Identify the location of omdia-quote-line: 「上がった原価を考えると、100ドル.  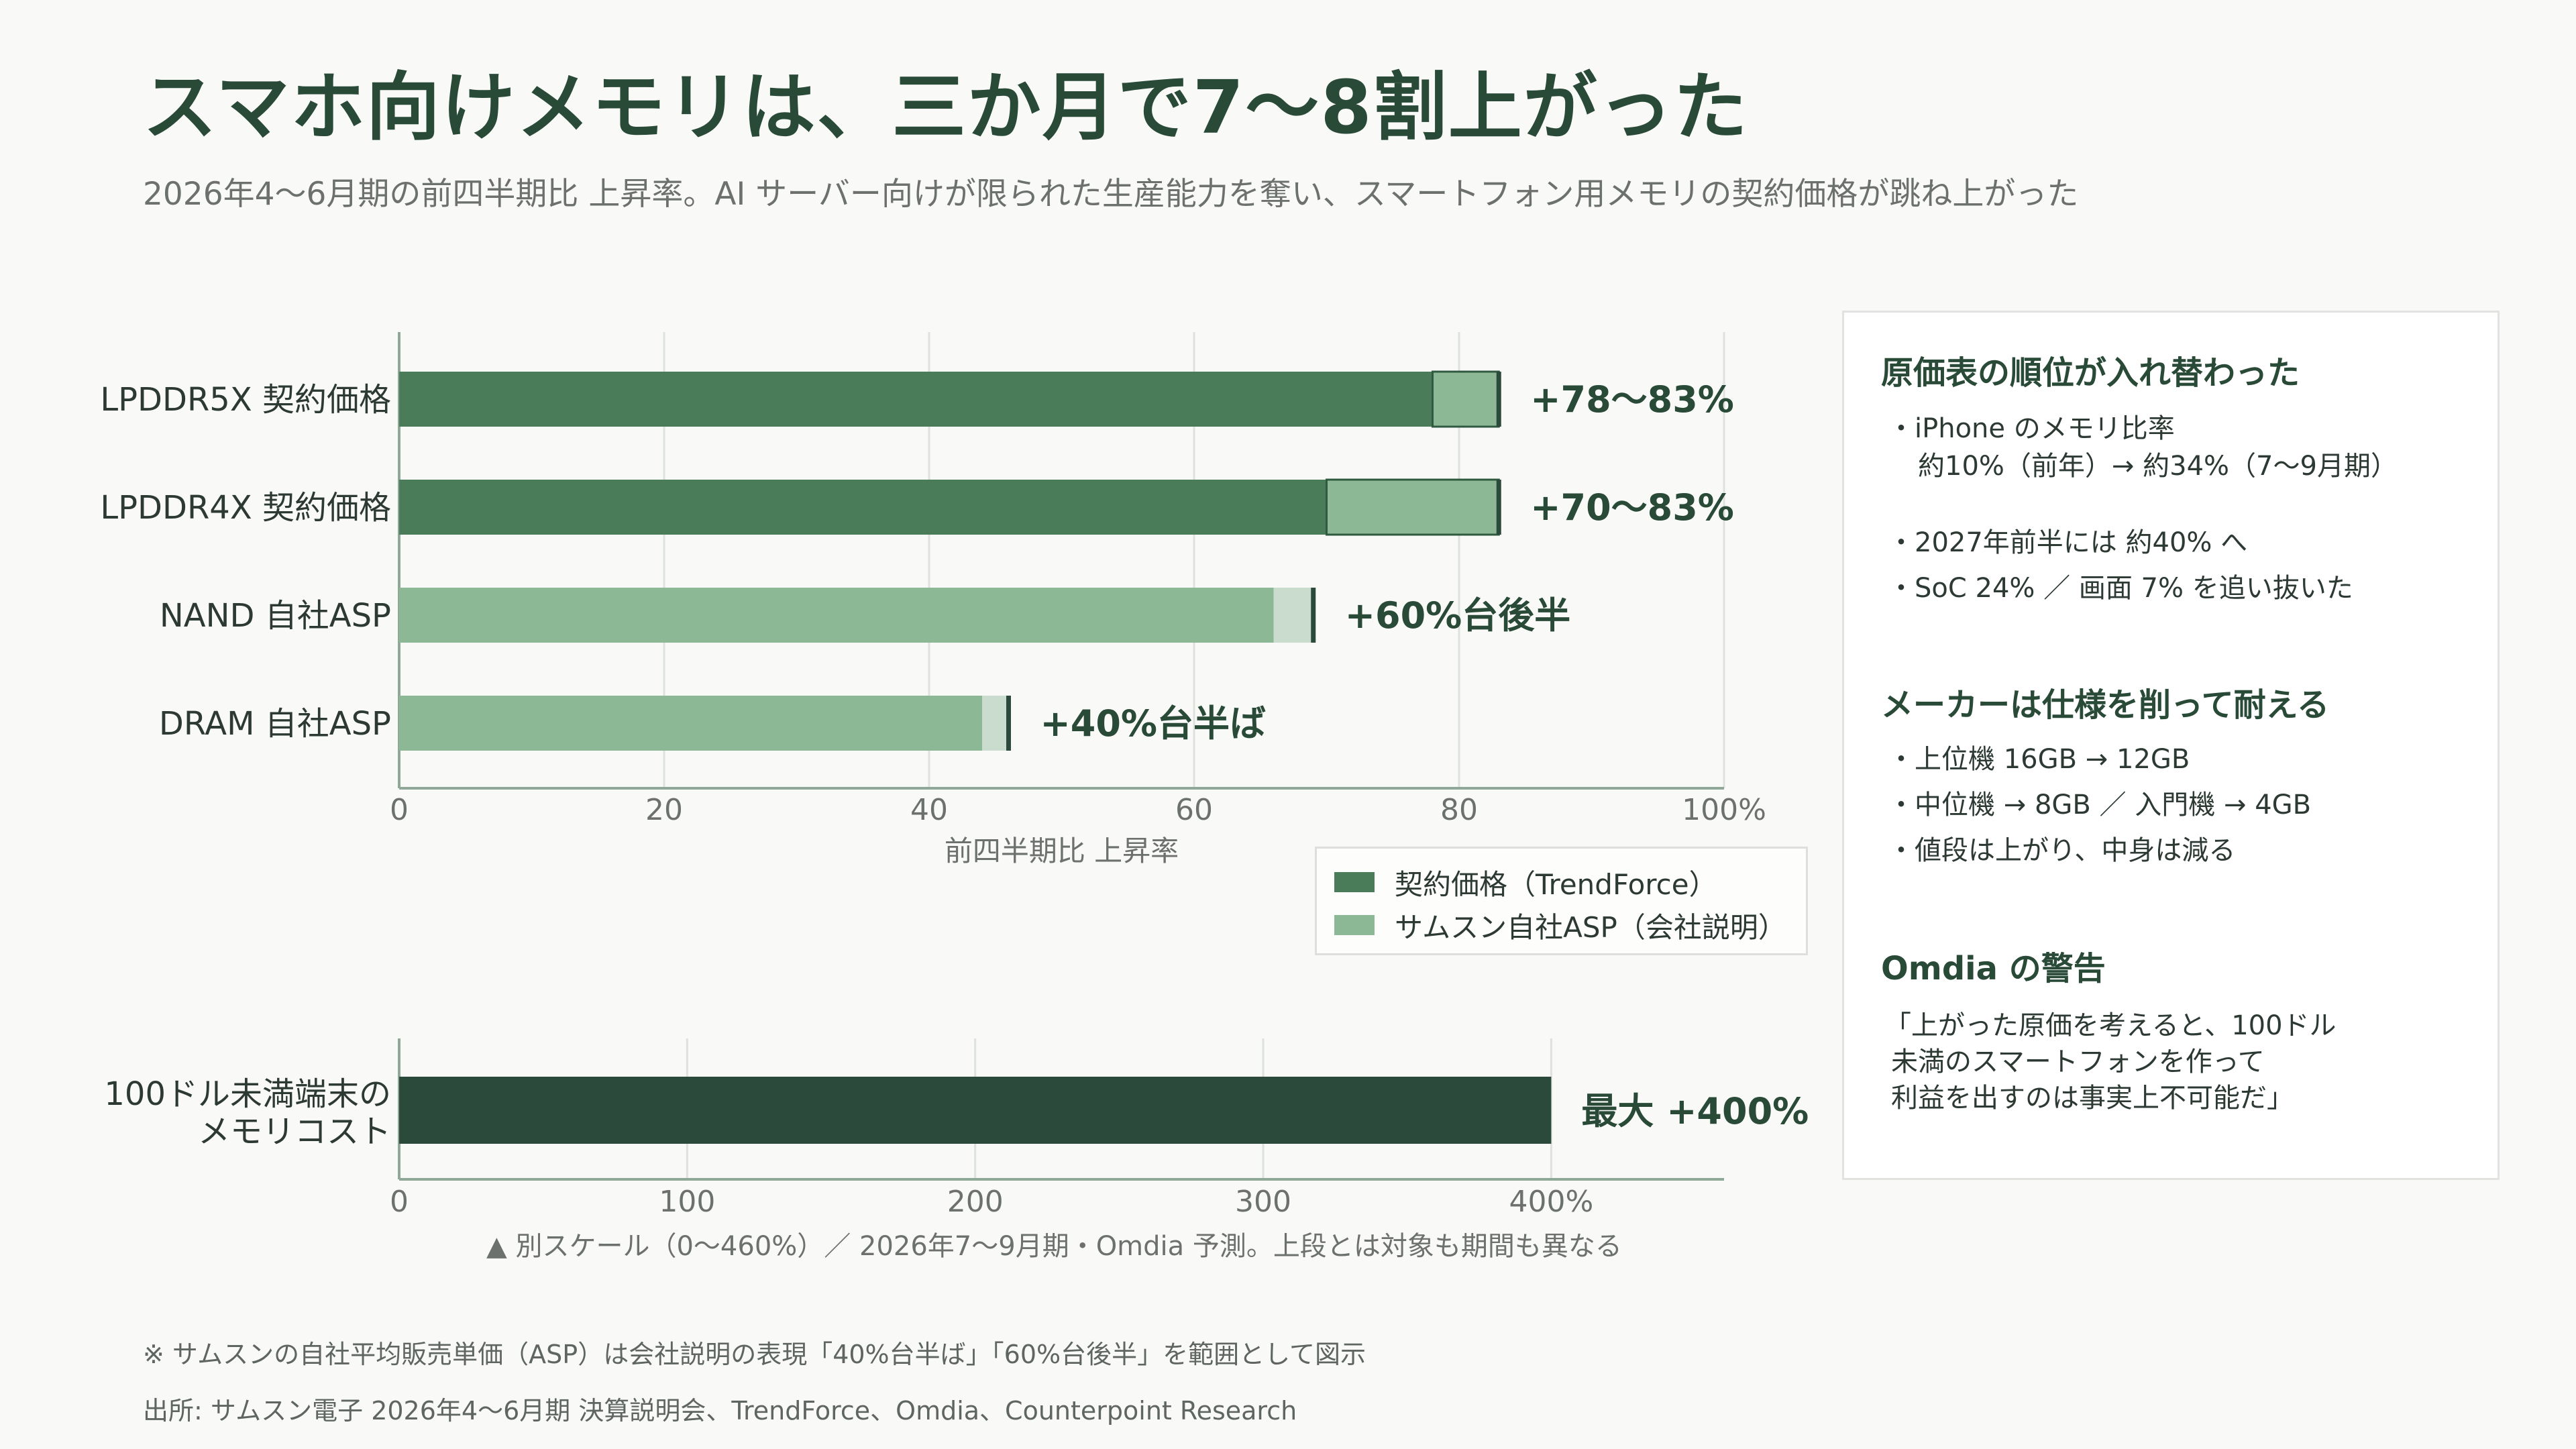
(2110, 1025).